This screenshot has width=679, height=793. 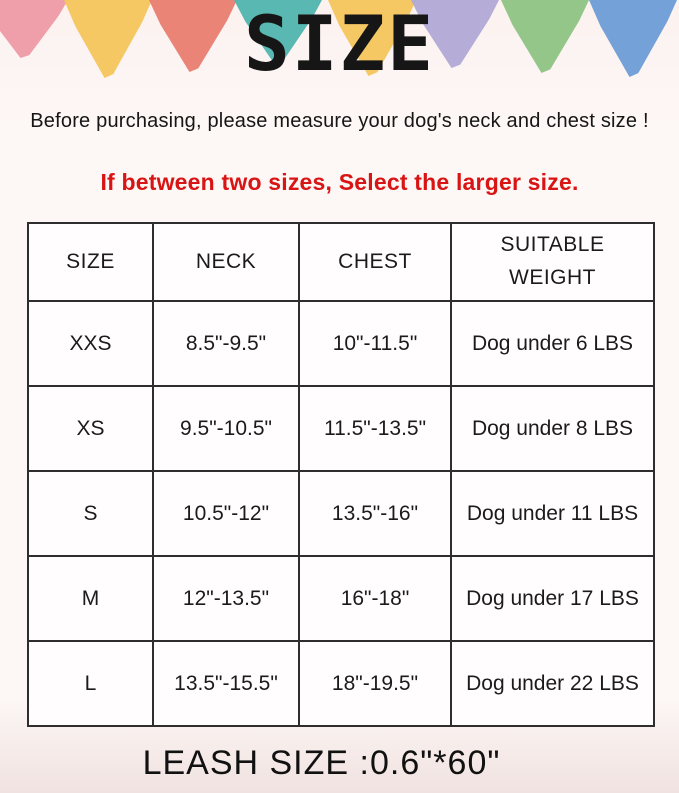 I want to click on neck-cell: 8.5"-9.5", so click(x=226, y=343).